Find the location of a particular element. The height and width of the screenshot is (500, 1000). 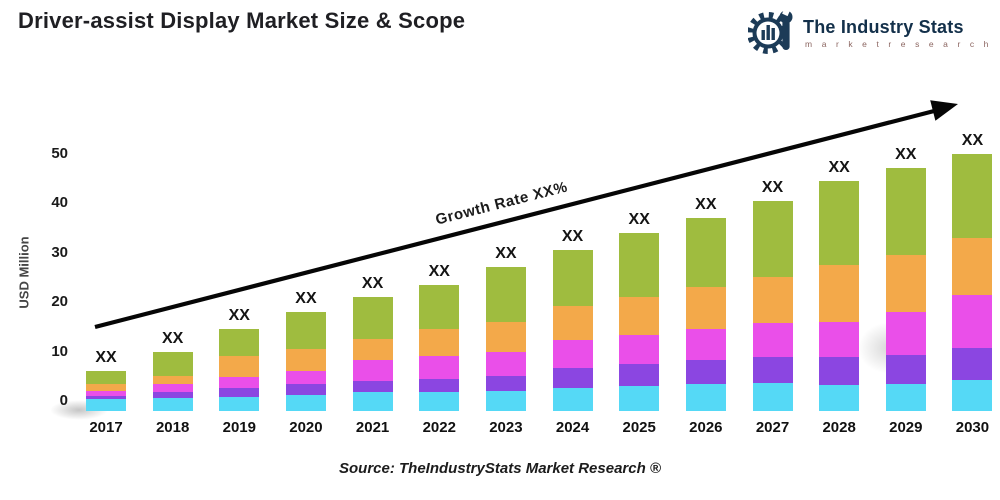

gear-wrench-chart-icon is located at coordinates (772, 33).